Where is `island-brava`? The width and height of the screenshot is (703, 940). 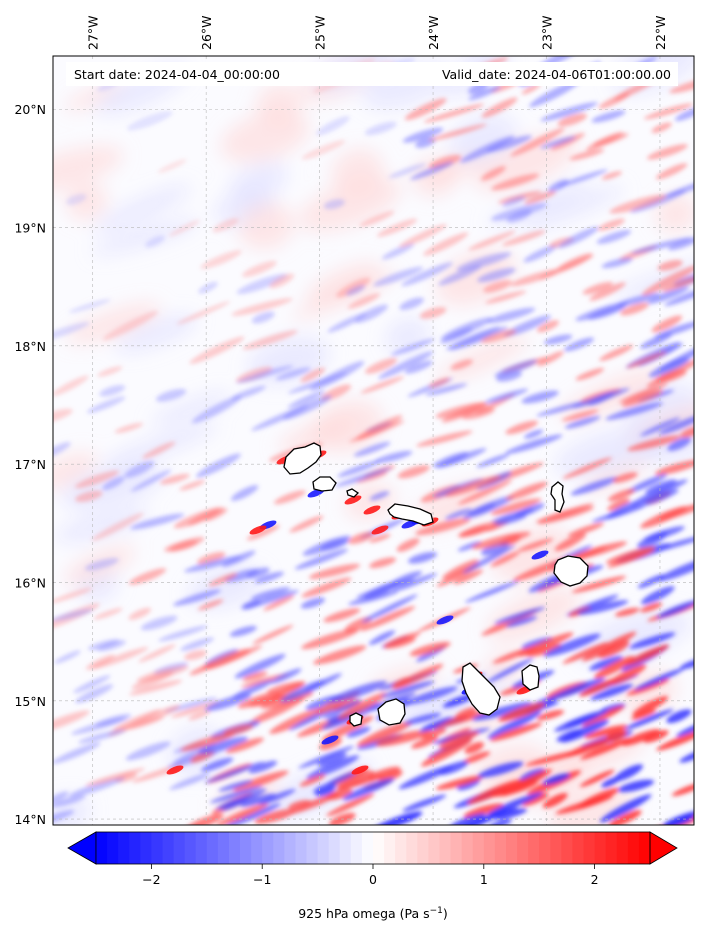
island-brava is located at coordinates (356, 719).